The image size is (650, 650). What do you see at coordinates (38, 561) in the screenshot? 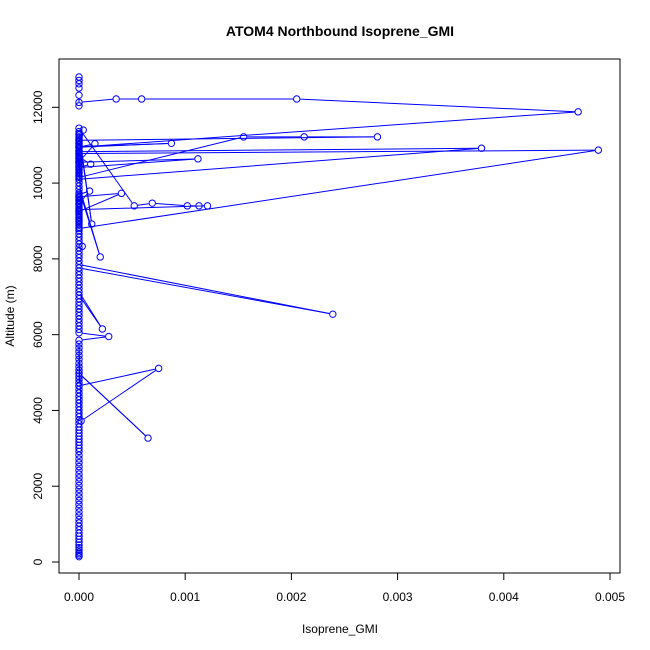
I see `y-tick-label: 0` at bounding box center [38, 561].